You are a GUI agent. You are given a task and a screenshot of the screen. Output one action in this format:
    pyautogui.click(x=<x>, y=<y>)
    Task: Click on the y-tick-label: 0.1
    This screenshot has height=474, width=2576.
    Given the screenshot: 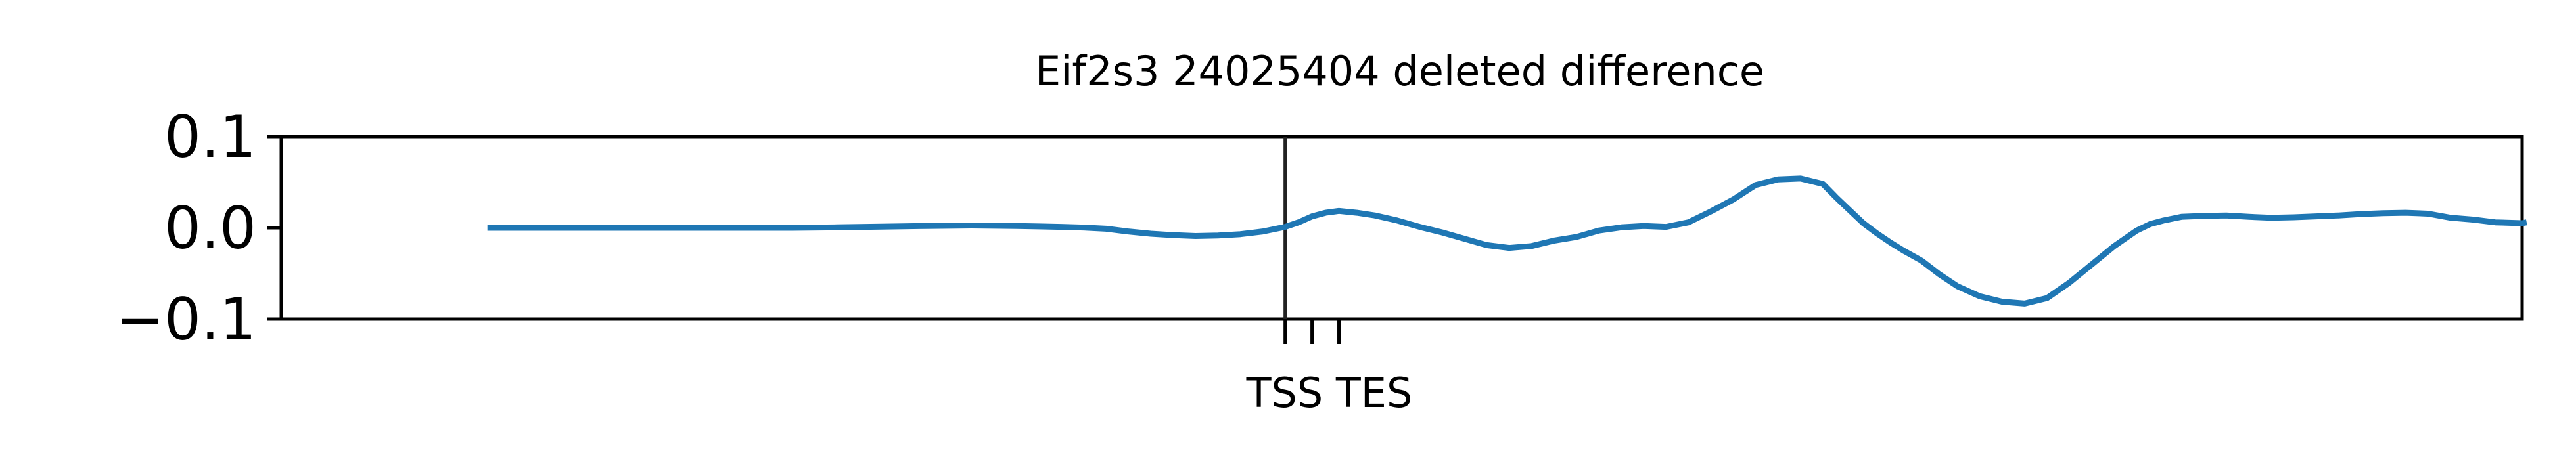 What is the action you would take?
    pyautogui.click(x=210, y=137)
    